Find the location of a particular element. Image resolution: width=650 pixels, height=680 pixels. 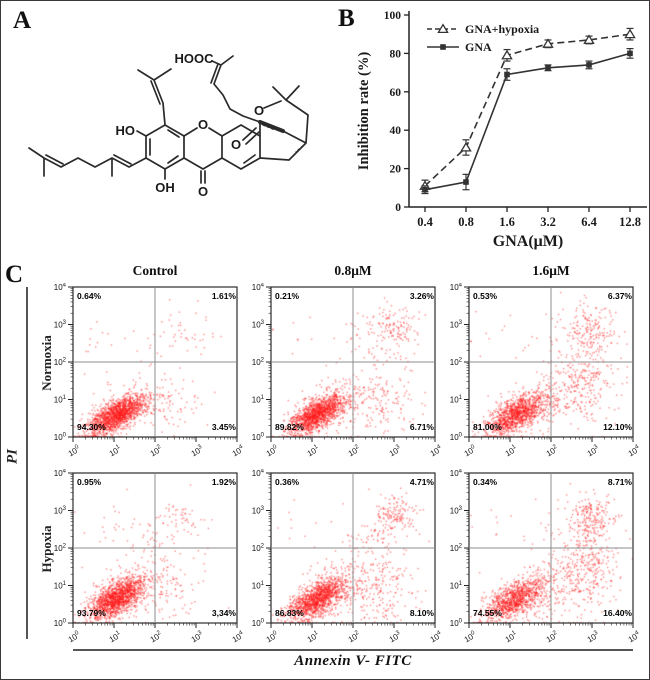

svg-text: 0.8 is located at coordinates (466, 222).